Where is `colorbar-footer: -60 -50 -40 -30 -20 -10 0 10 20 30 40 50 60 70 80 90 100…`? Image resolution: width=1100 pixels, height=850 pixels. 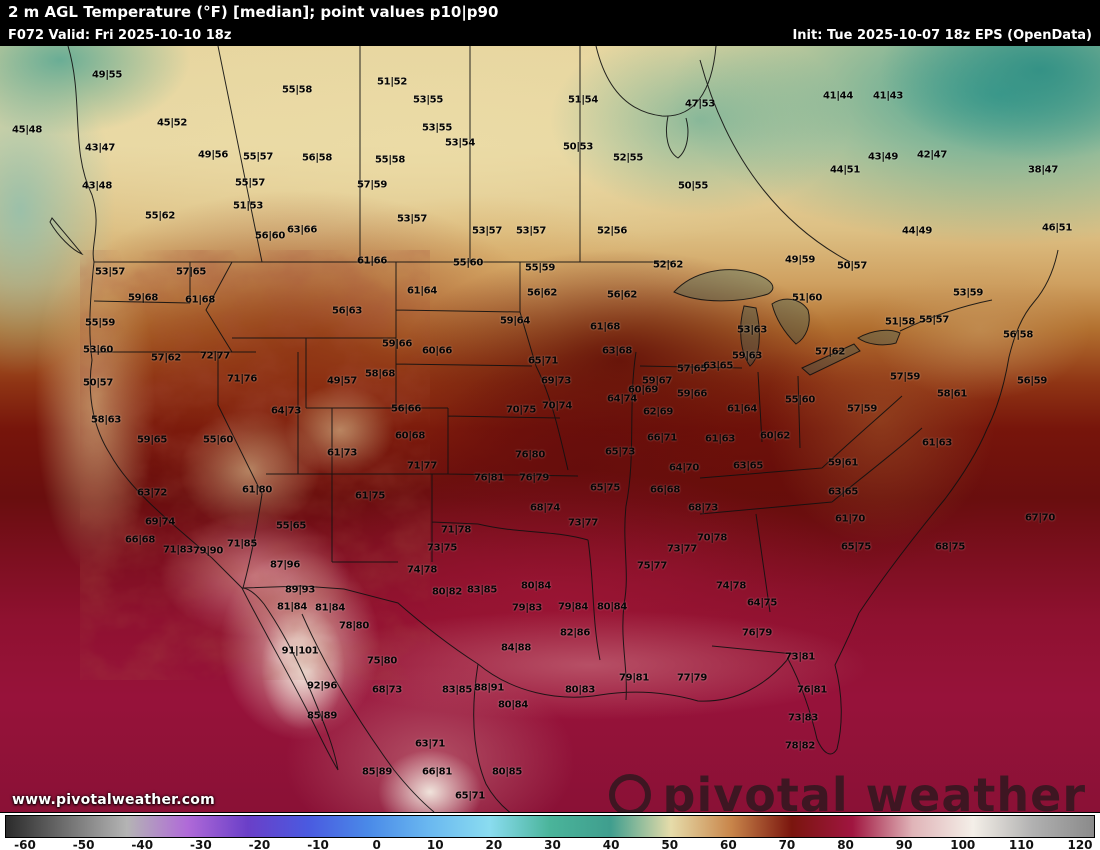 colorbar-footer: -60 -50 -40 -30 -20 -10 0 10 20 30 40 50 60 70 80 90 100… is located at coordinates (550, 831).